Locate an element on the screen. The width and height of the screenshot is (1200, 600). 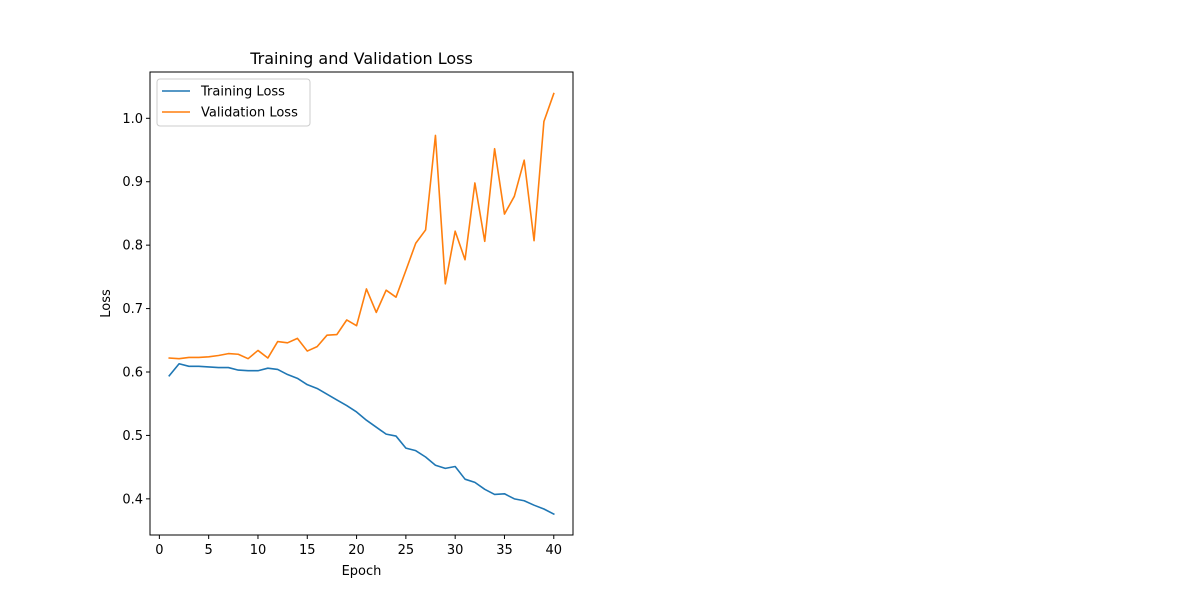
chart-title: Training and Validation Loss is located at coordinates (361, 58).